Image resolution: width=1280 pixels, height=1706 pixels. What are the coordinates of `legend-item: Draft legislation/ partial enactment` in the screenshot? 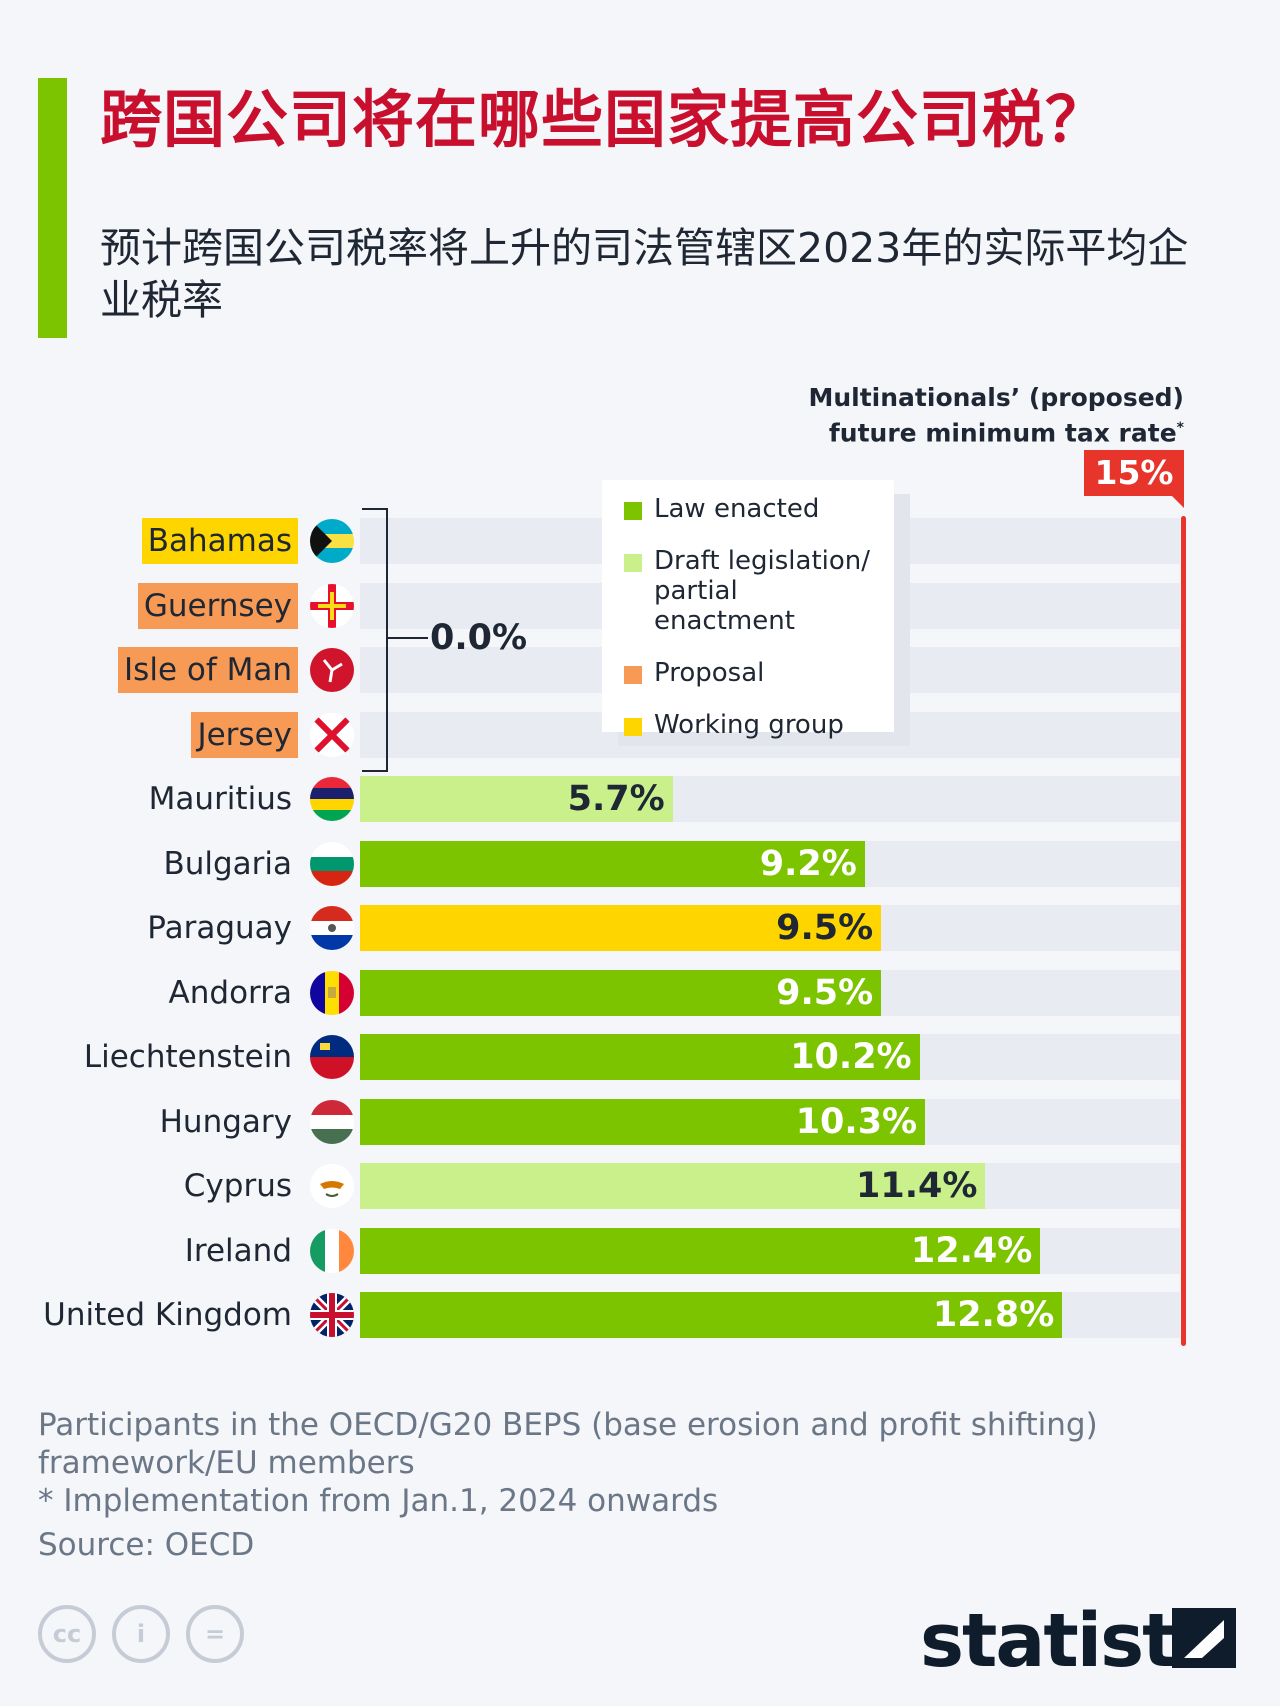 It's located at (748, 591).